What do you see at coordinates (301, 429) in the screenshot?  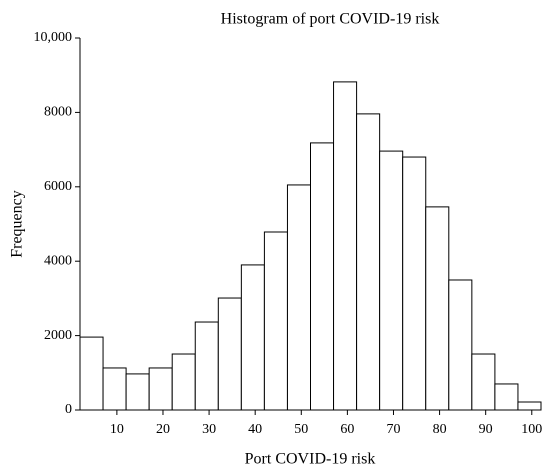 I see `x-tick-label: 50` at bounding box center [301, 429].